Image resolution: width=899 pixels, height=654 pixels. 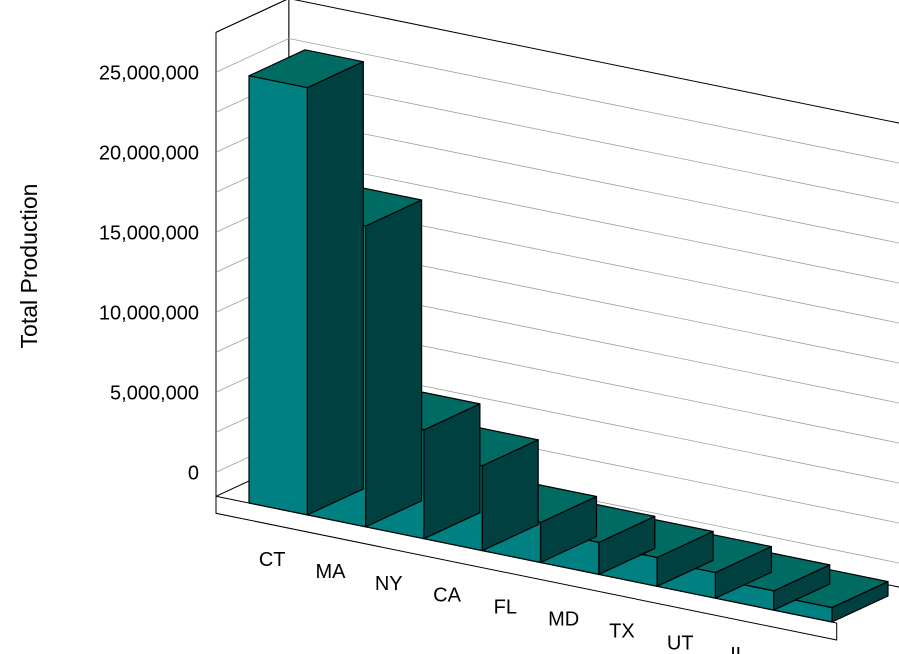 What do you see at coordinates (330, 572) in the screenshot?
I see `x-tick-label-ma: MA` at bounding box center [330, 572].